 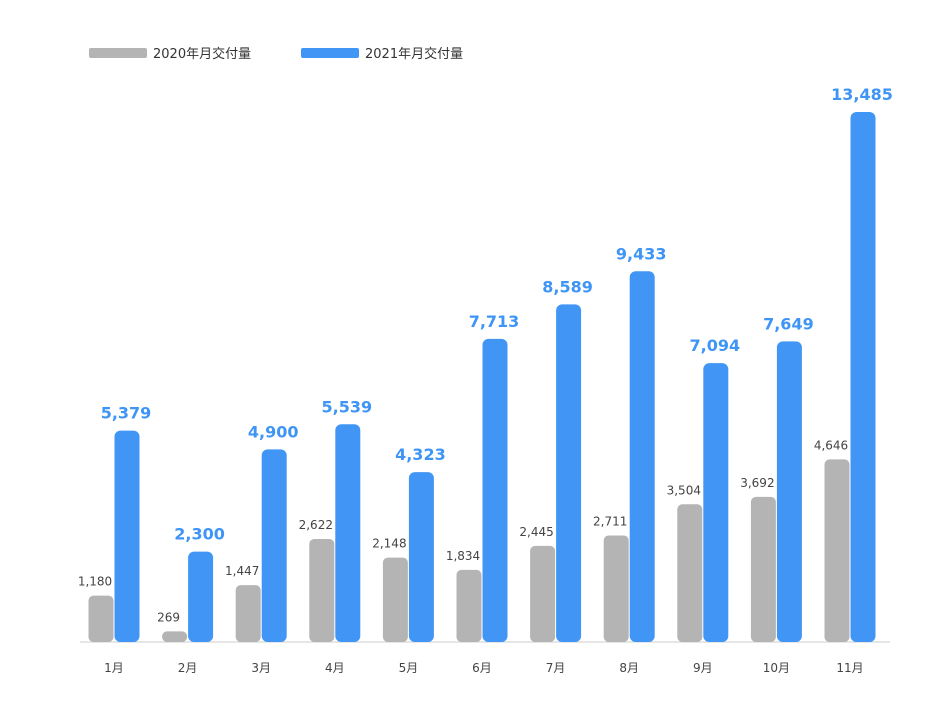 I want to click on value-label-2021-6: 7,713, so click(x=494, y=321).